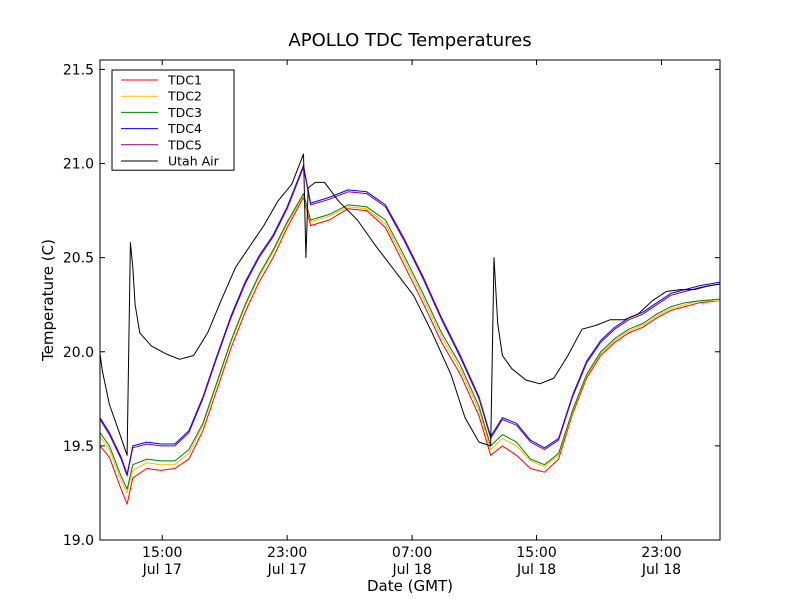 This screenshot has height=600, width=800. I want to click on y-axis-label: Temperature (C), so click(48, 300).